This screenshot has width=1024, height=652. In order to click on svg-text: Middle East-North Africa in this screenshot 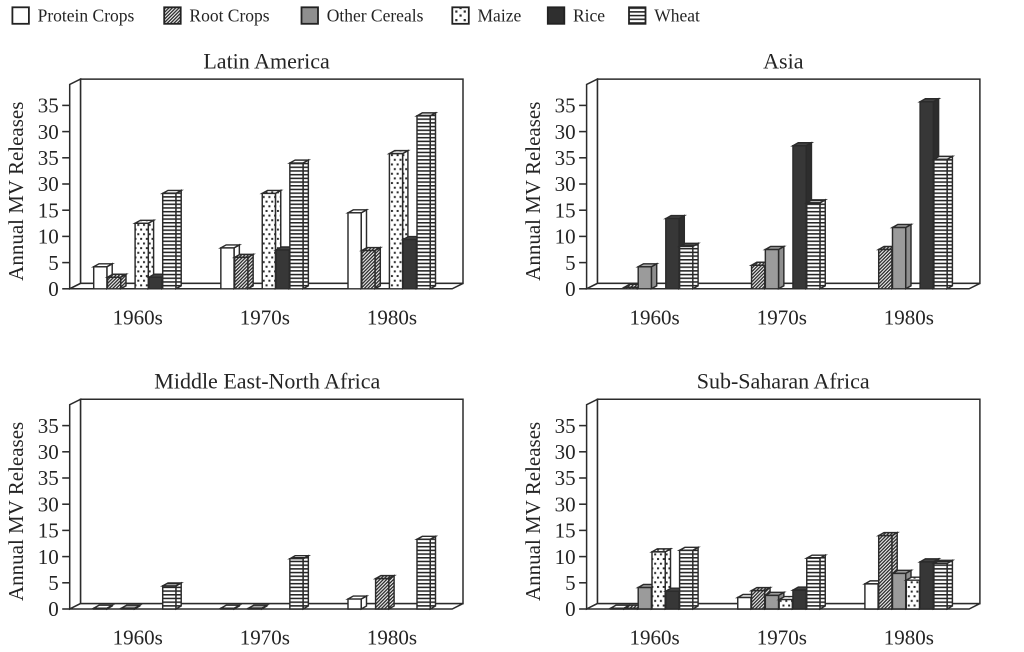, I will do `click(267, 381)`.